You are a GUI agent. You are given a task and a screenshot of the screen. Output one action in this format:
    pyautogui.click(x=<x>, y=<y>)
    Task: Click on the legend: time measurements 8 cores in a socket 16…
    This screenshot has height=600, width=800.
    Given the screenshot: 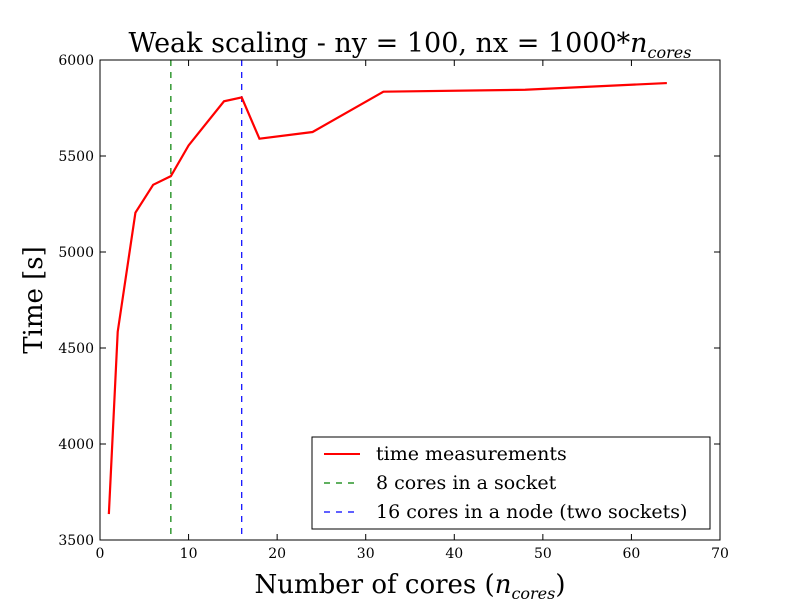 What is the action you would take?
    pyautogui.click(x=511, y=483)
    